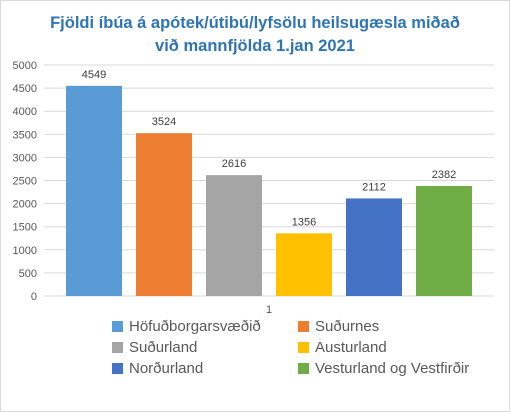  What do you see at coordinates (374, 187) in the screenshot?
I see `data-label: 2112` at bounding box center [374, 187].